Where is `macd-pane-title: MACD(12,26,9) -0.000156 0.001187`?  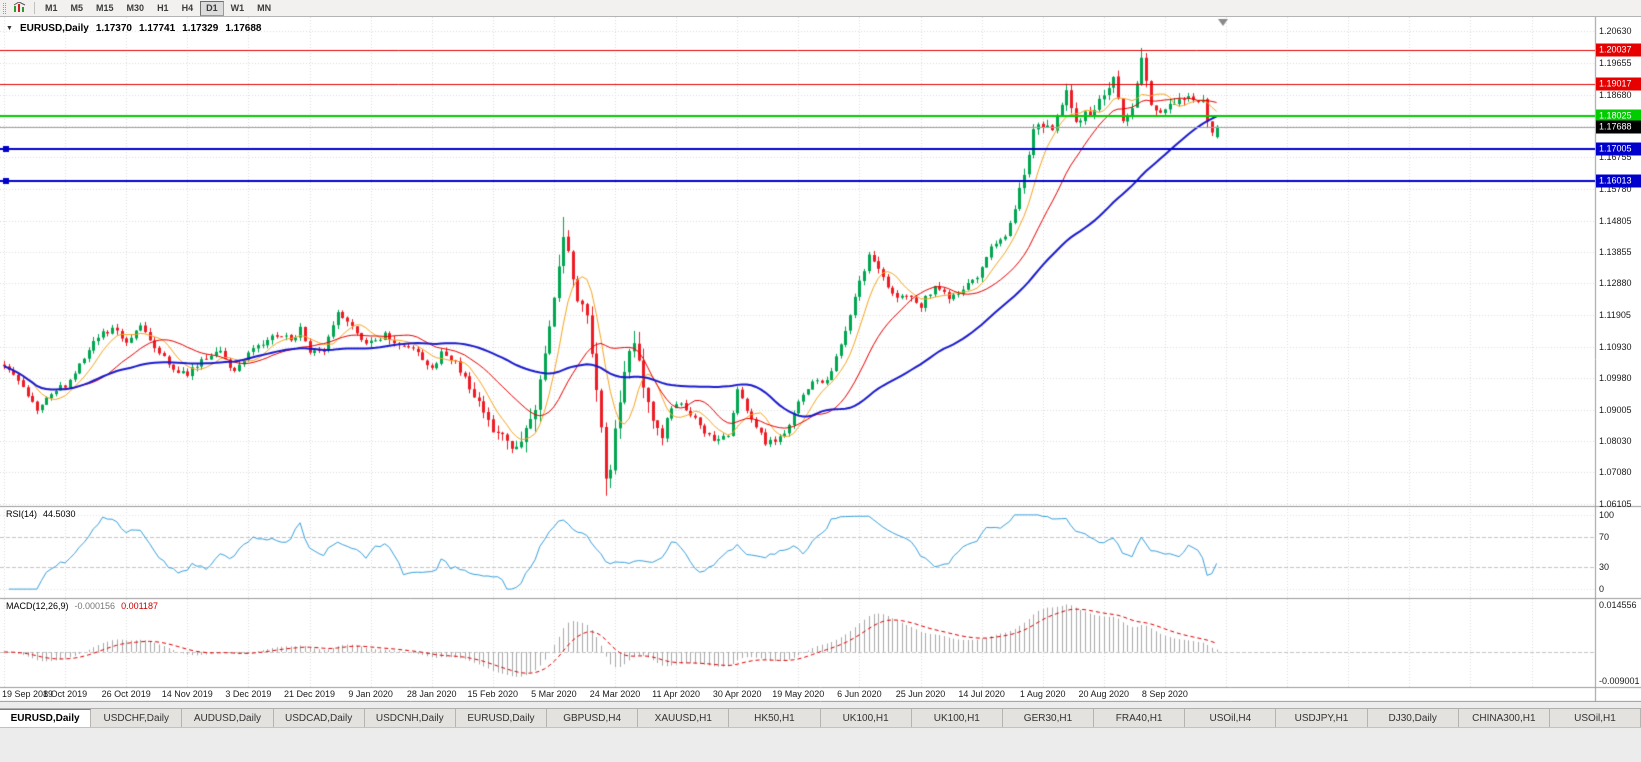
macd-pane-title: MACD(12,26,9) -0.000156 0.001187 is located at coordinates (82, 606).